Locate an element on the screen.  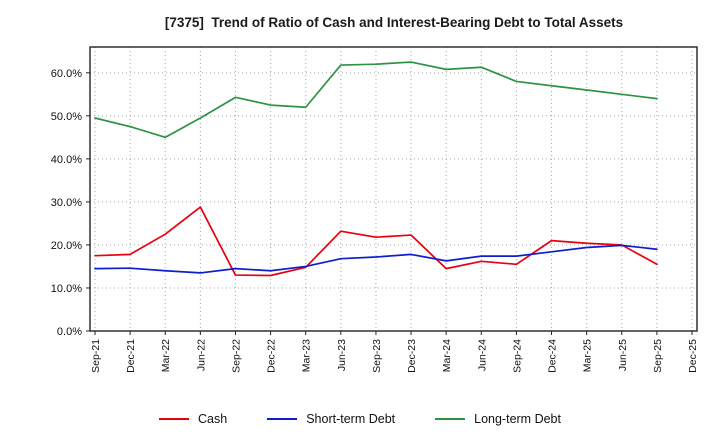
y-tick-label: 0.0% is located at coordinates (69, 332).